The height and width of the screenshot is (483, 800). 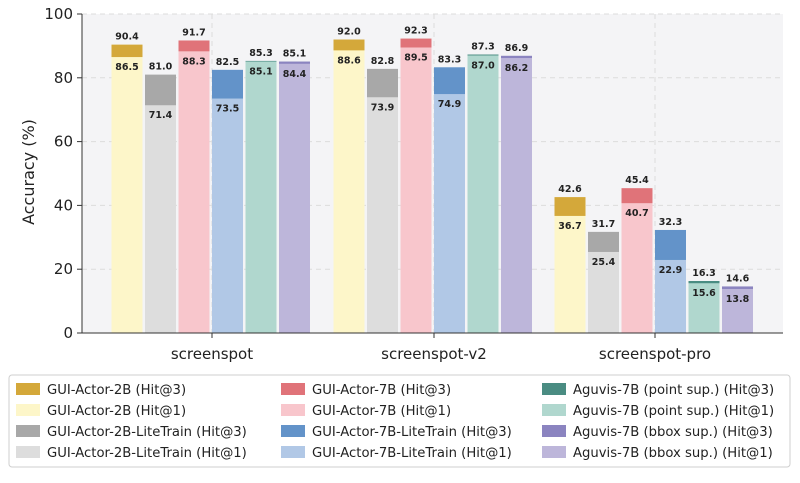 What do you see at coordinates (670, 222) in the screenshot?
I see `data-label-hit3: 32.3` at bounding box center [670, 222].